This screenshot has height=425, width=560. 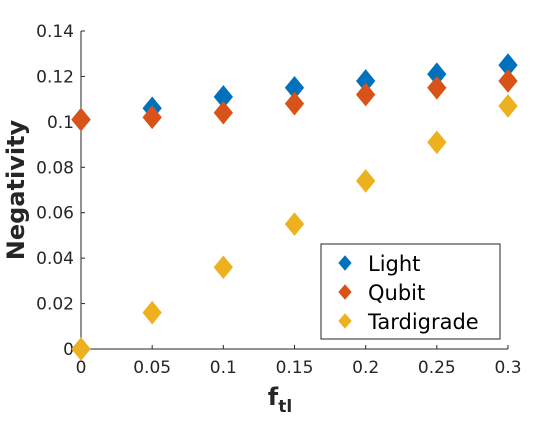 I want to click on x-axis-label-subscript: tl, so click(x=285, y=407).